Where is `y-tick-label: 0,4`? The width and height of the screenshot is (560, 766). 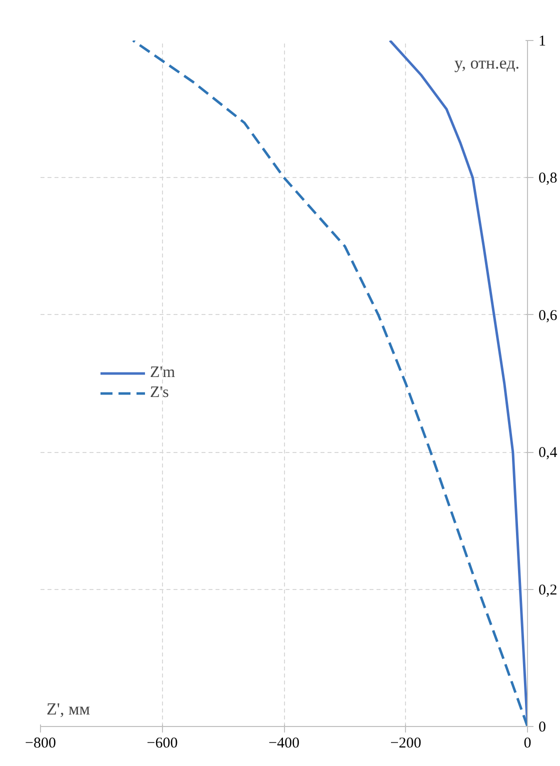 y-tick-label: 0,4 is located at coordinates (548, 453).